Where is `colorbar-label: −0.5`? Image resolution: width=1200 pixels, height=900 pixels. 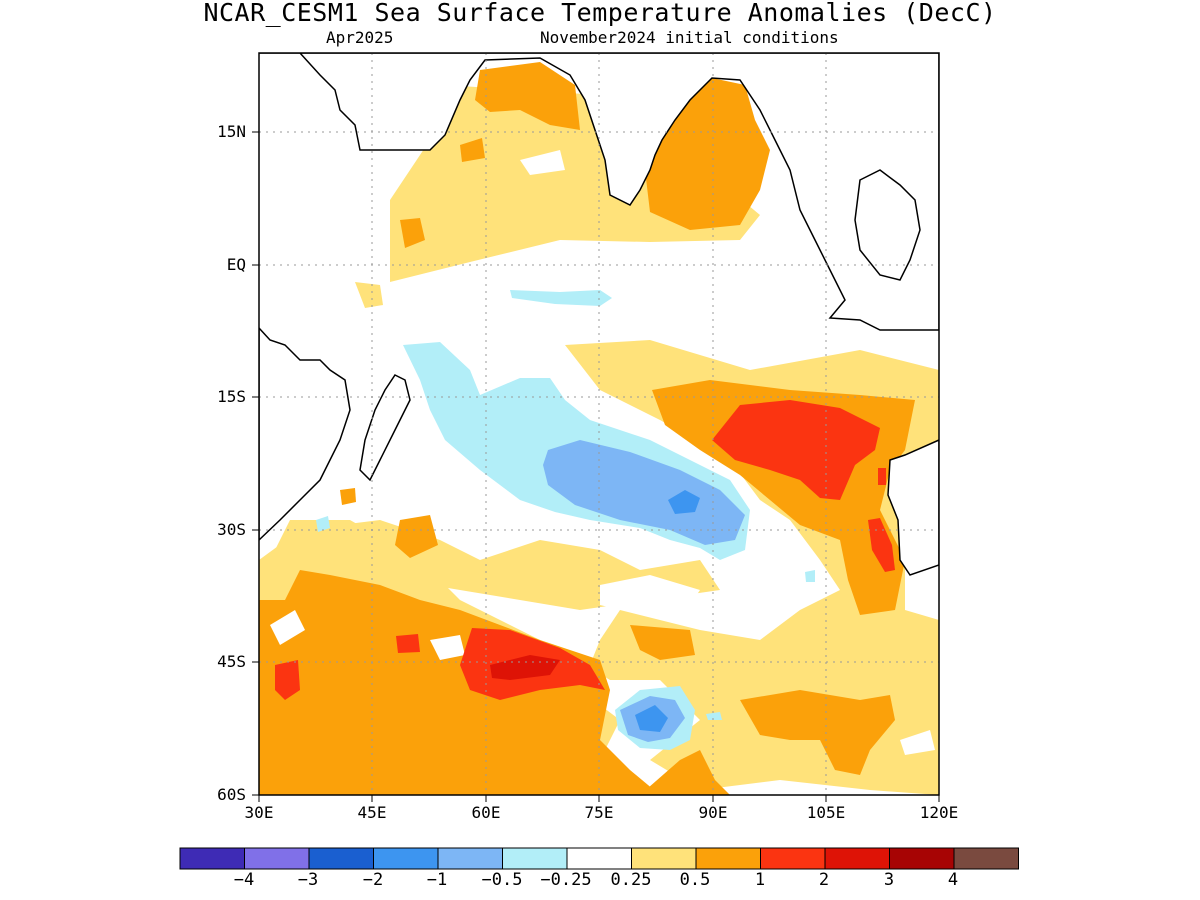 colorbar-label: −0.5 is located at coordinates (502, 880).